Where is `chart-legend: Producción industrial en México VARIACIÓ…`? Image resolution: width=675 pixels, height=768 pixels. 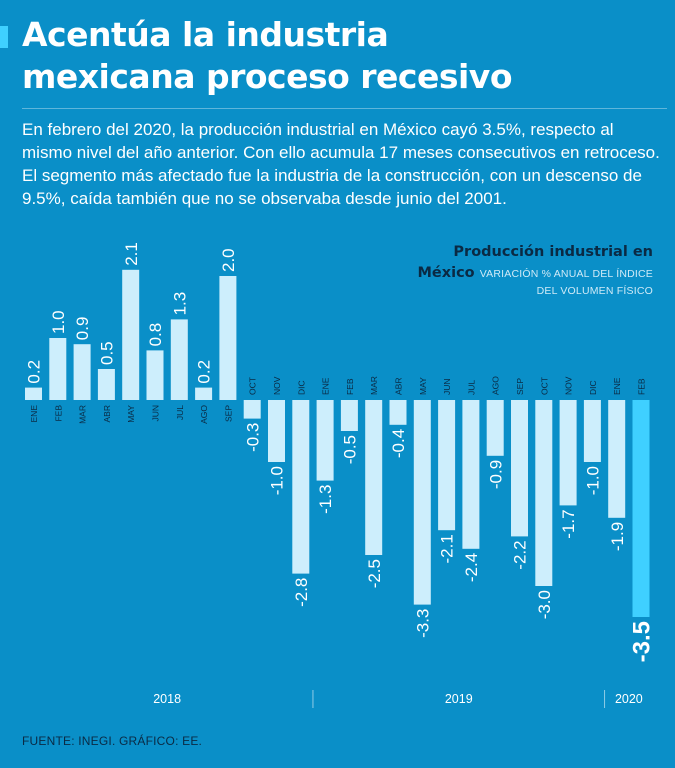
chart-legend: Producción industrial en México VARIACIÓ… is located at coordinates (488, 271).